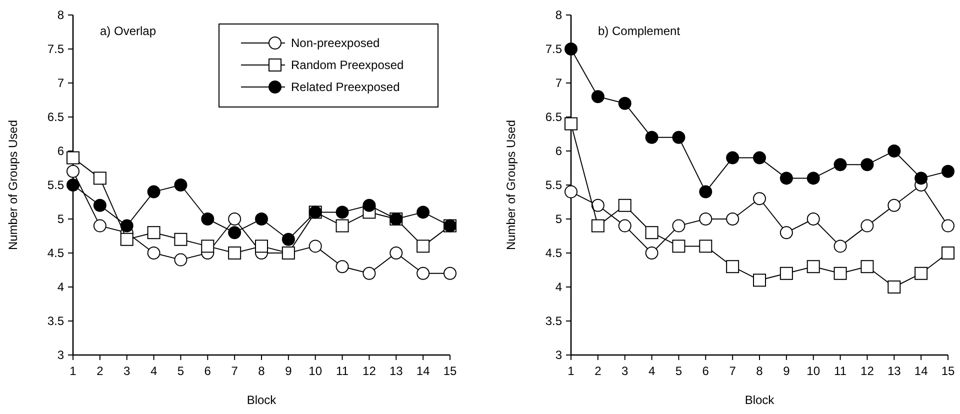 This screenshot has width=960, height=414. Describe the element at coordinates (73, 371) in the screenshot. I see `x-tick-label: 1` at that location.